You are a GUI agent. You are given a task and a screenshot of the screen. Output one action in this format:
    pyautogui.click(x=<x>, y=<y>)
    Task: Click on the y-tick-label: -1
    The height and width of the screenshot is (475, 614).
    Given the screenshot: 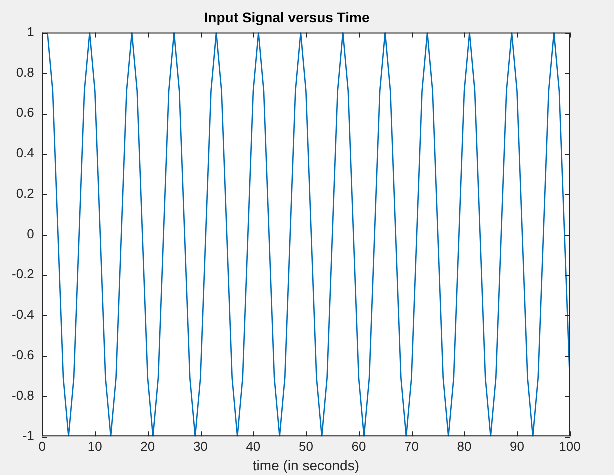 What is the action you would take?
    pyautogui.click(x=28, y=436)
    